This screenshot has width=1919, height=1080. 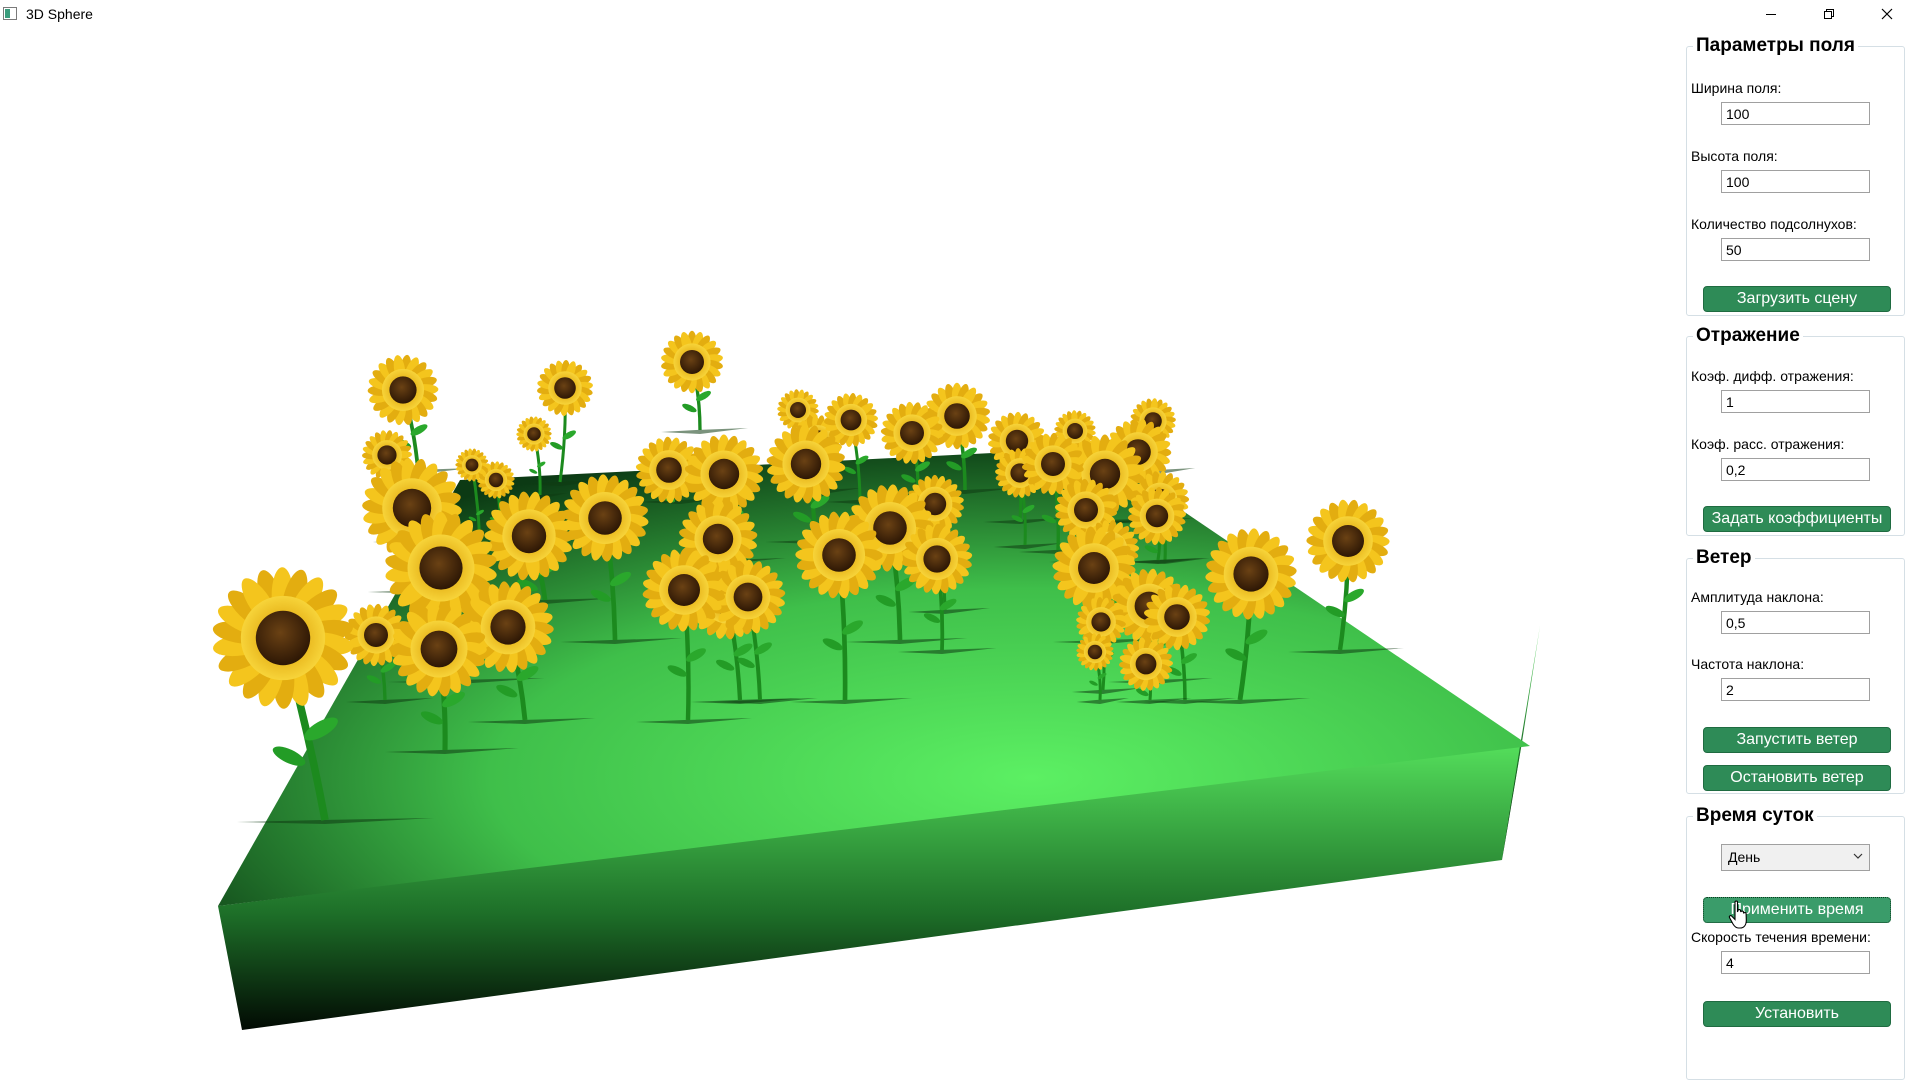 I want to click on reflection-title: Отражение, so click(x=1748, y=336).